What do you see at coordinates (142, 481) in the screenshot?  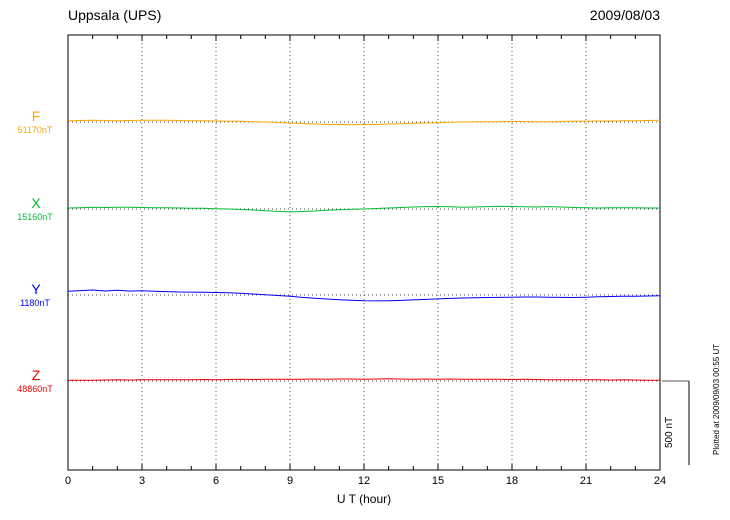 I see `x-tick-3: 3` at bounding box center [142, 481].